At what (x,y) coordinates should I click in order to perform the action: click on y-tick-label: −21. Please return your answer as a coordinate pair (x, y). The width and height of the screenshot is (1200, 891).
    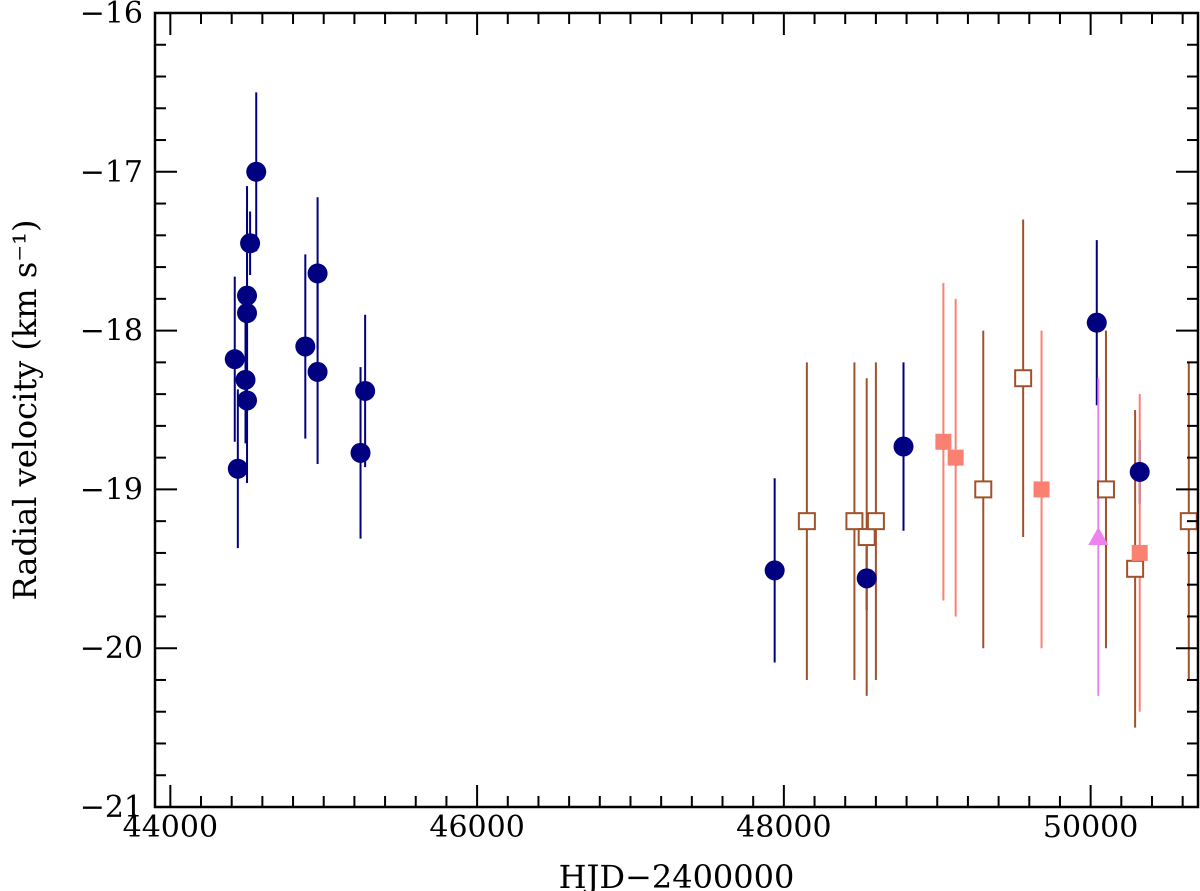
    Looking at the image, I should click on (111, 807).